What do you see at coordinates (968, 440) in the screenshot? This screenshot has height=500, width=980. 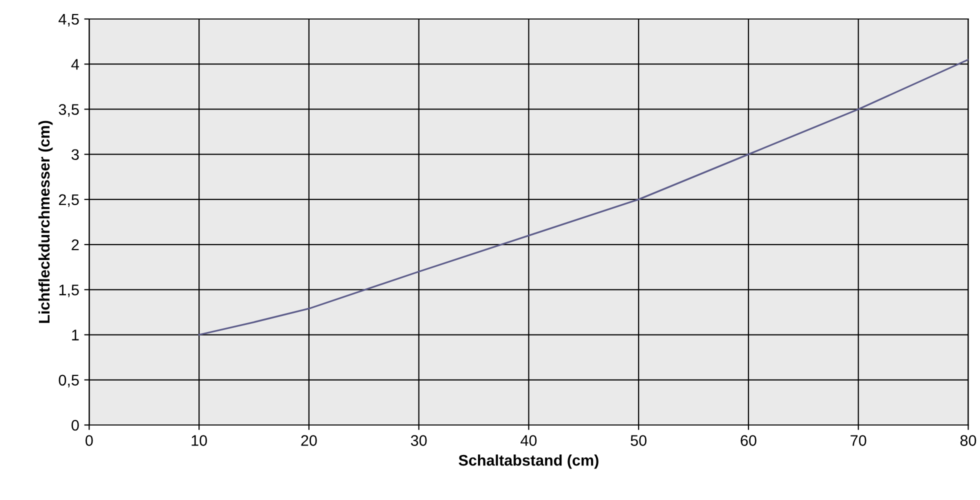 I see `x-tick-label: 80` at bounding box center [968, 440].